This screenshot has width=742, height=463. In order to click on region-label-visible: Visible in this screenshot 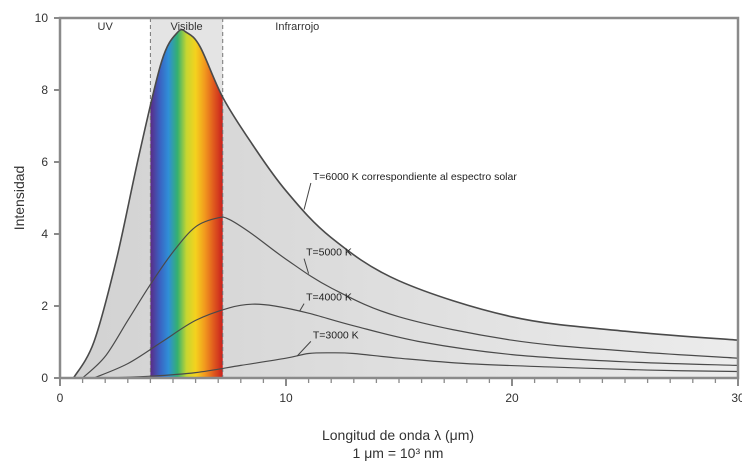, I will do `click(186, 27)`.